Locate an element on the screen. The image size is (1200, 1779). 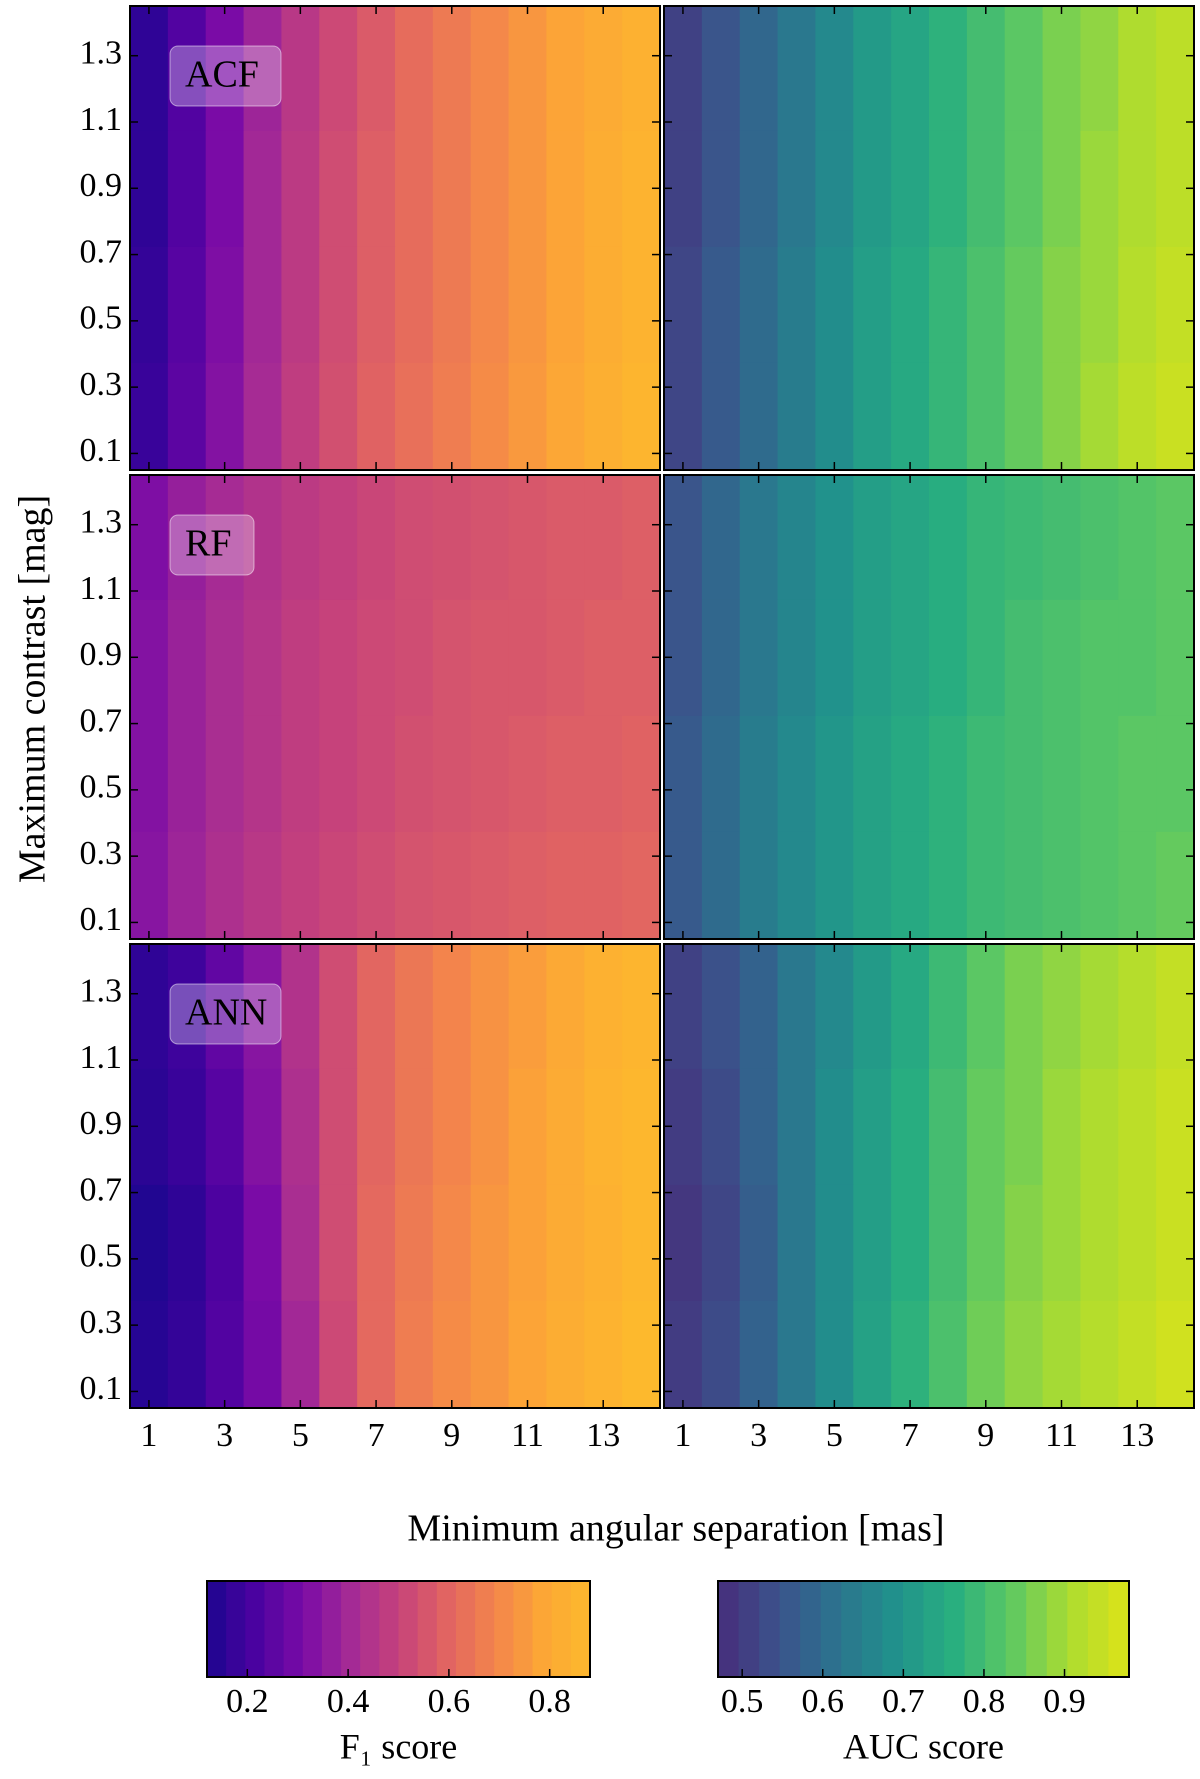
y-tick-label: 0.7 is located at coordinates (101, 720).